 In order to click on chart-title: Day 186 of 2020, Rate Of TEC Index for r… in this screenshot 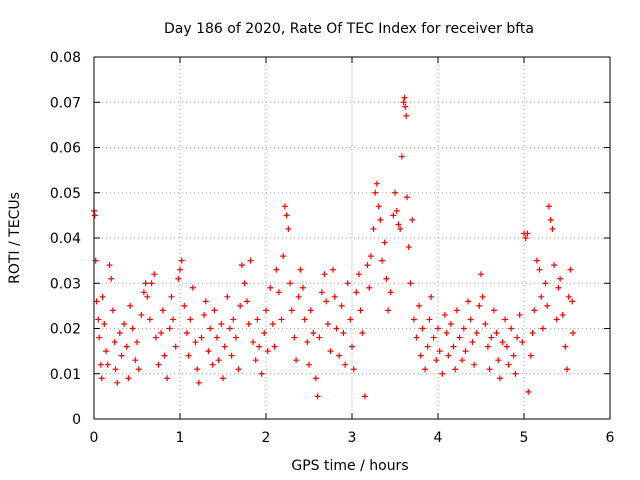, I will do `click(349, 29)`.